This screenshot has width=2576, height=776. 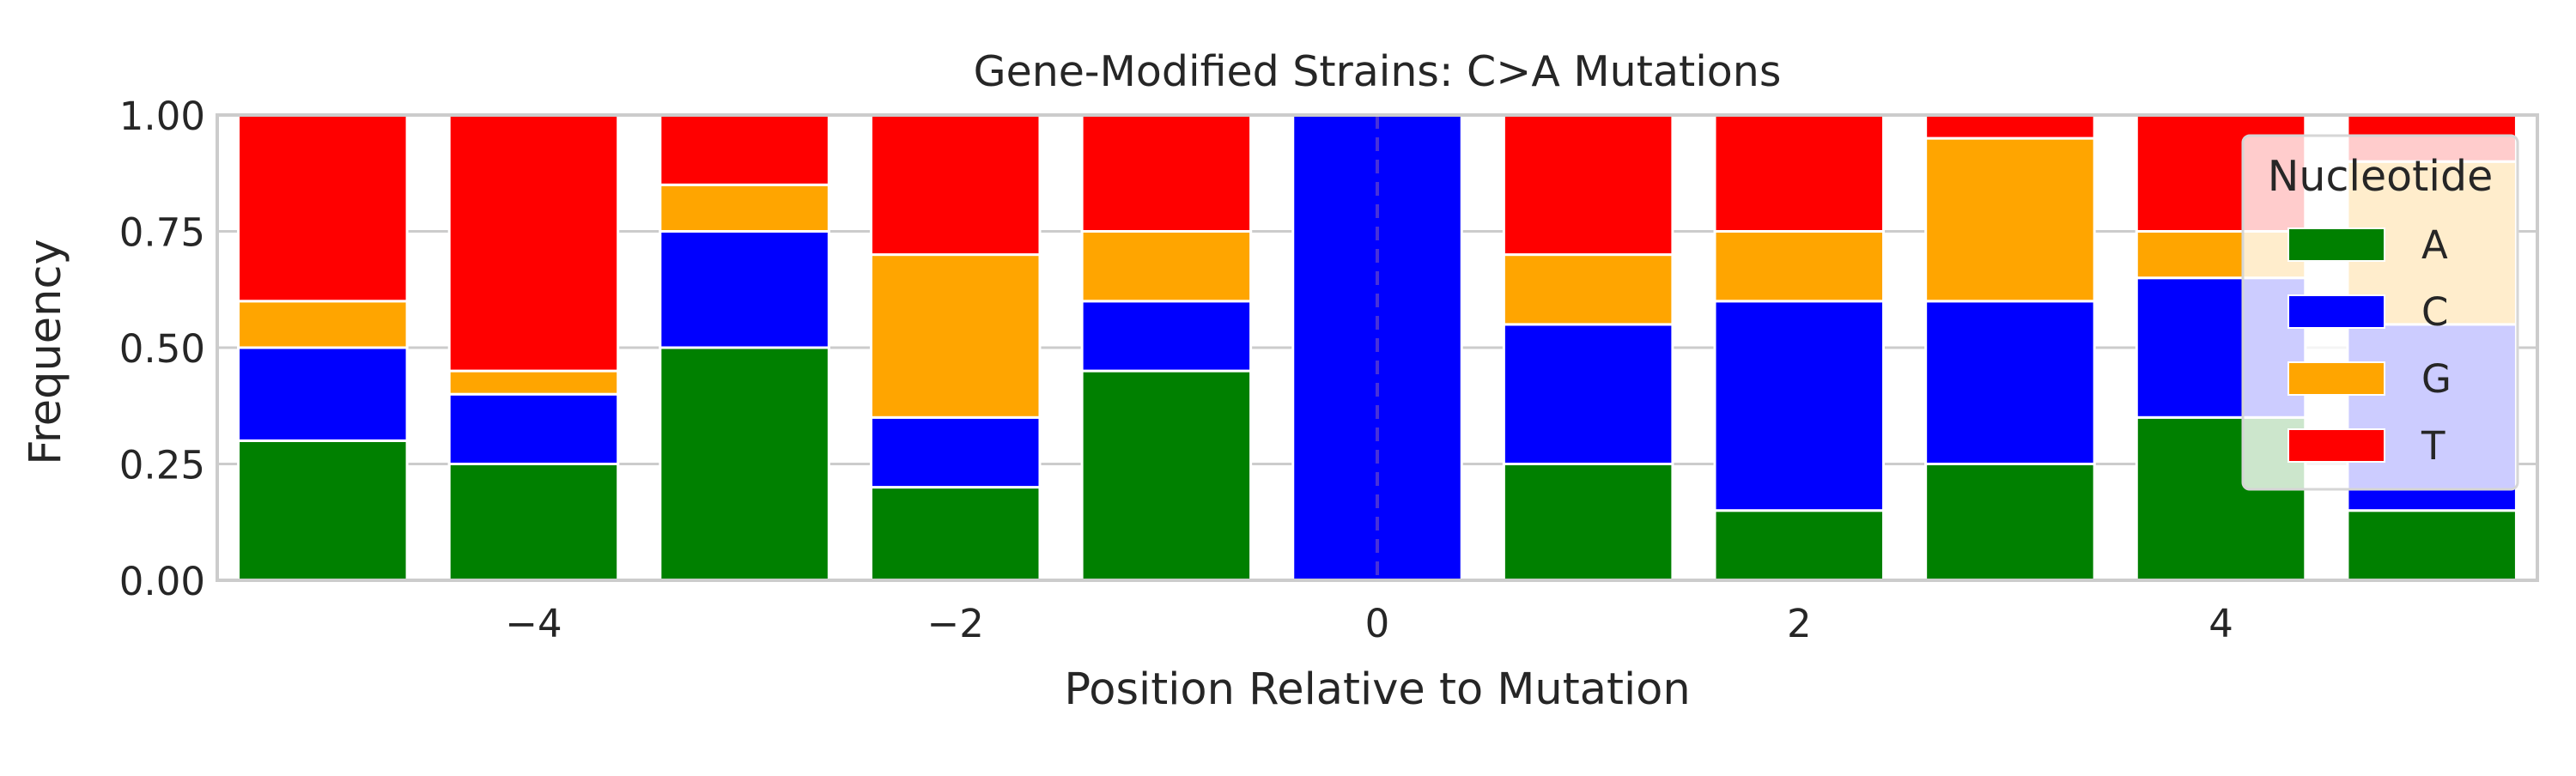 What do you see at coordinates (2380, 176) in the screenshot?
I see `legend-title: Nucleotide` at bounding box center [2380, 176].